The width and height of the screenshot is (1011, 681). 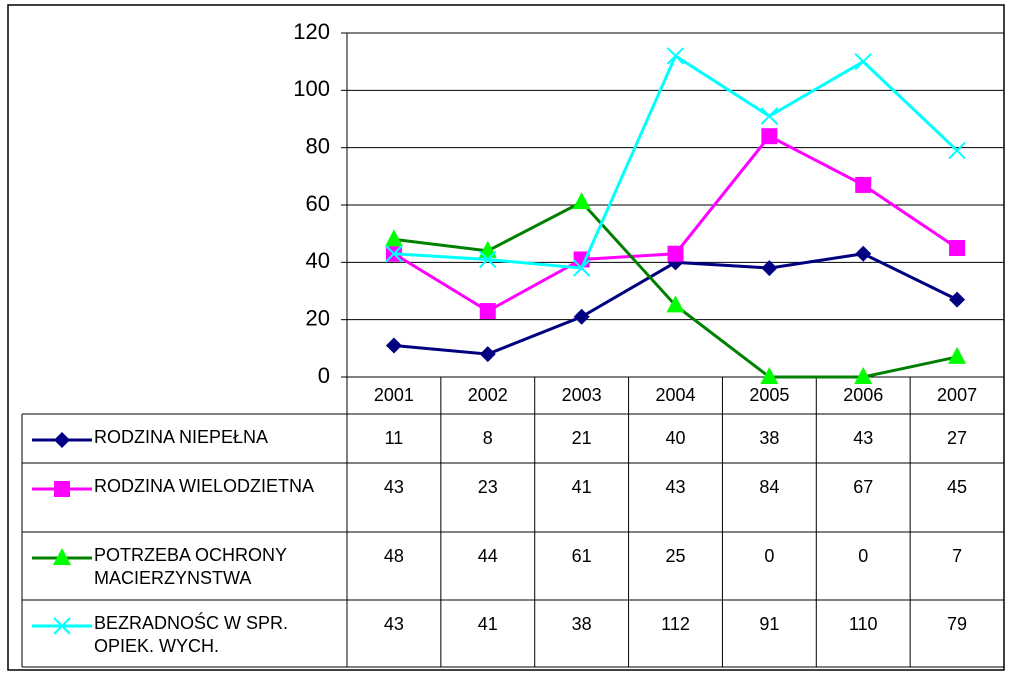 I want to click on table-value: 67, so click(x=863, y=487).